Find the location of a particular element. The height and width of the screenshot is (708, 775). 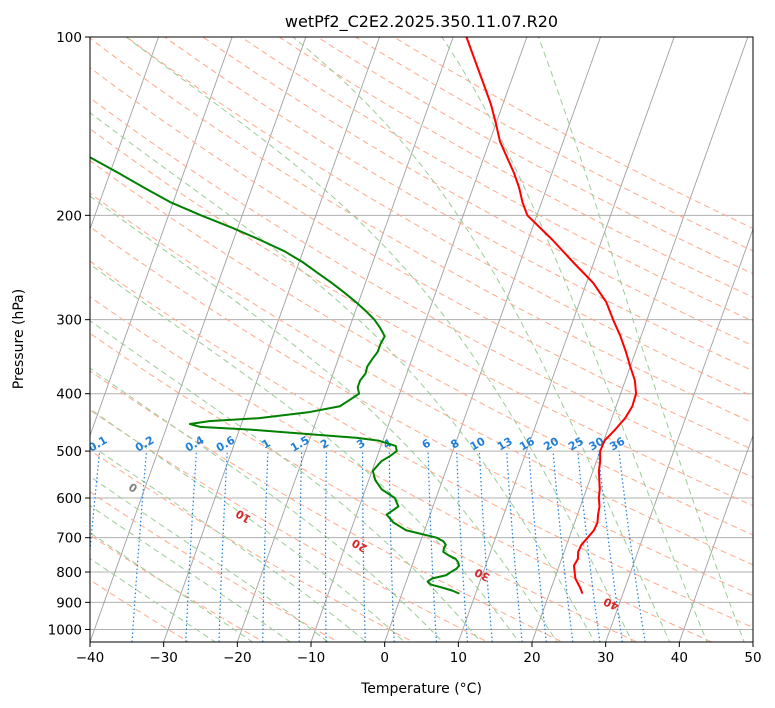

x-tick-label: −10 is located at coordinates (311, 658).